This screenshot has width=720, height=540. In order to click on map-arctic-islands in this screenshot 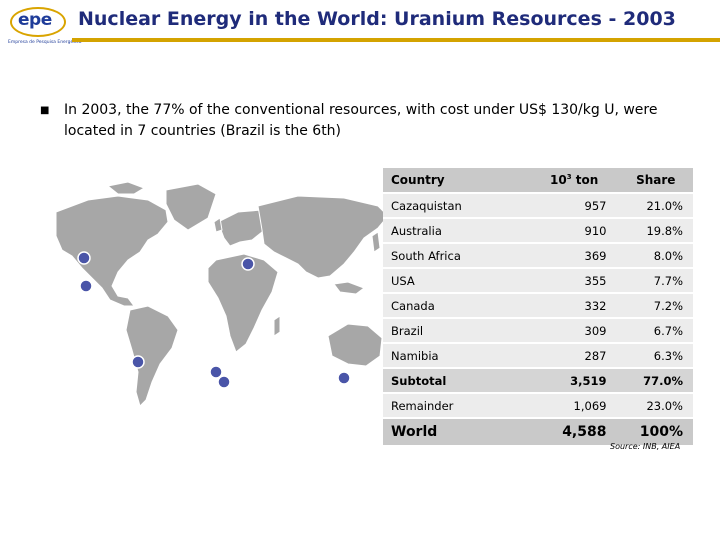, I will do `click(126, 188)`.